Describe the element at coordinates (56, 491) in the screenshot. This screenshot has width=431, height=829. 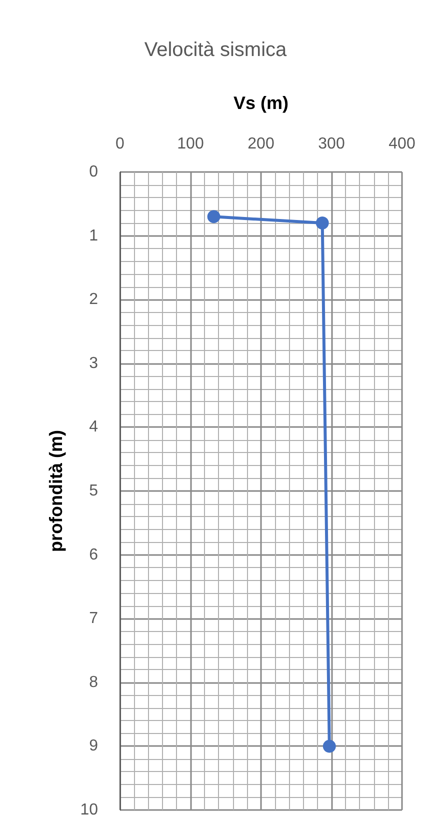
I see `y-axis-title: profondità (m)` at that location.